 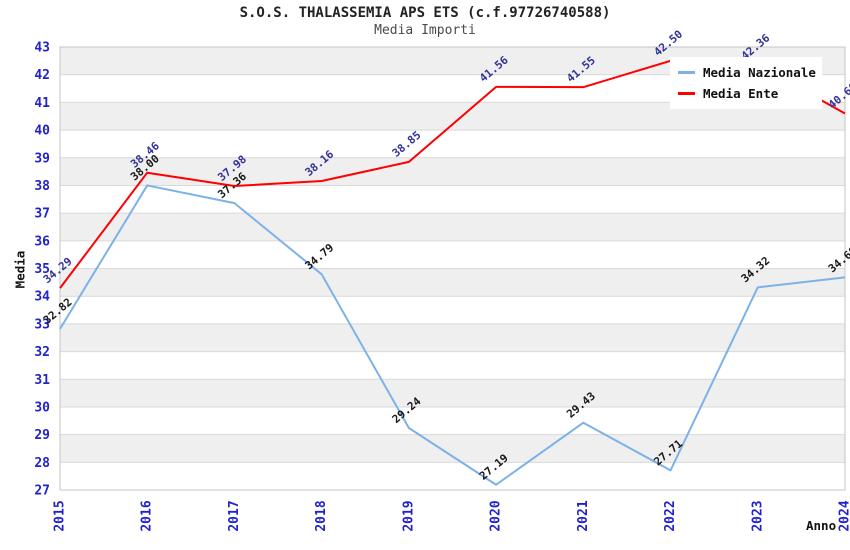 What do you see at coordinates (670, 515) in the screenshot?
I see `x-tick-label: 2022` at bounding box center [670, 515].